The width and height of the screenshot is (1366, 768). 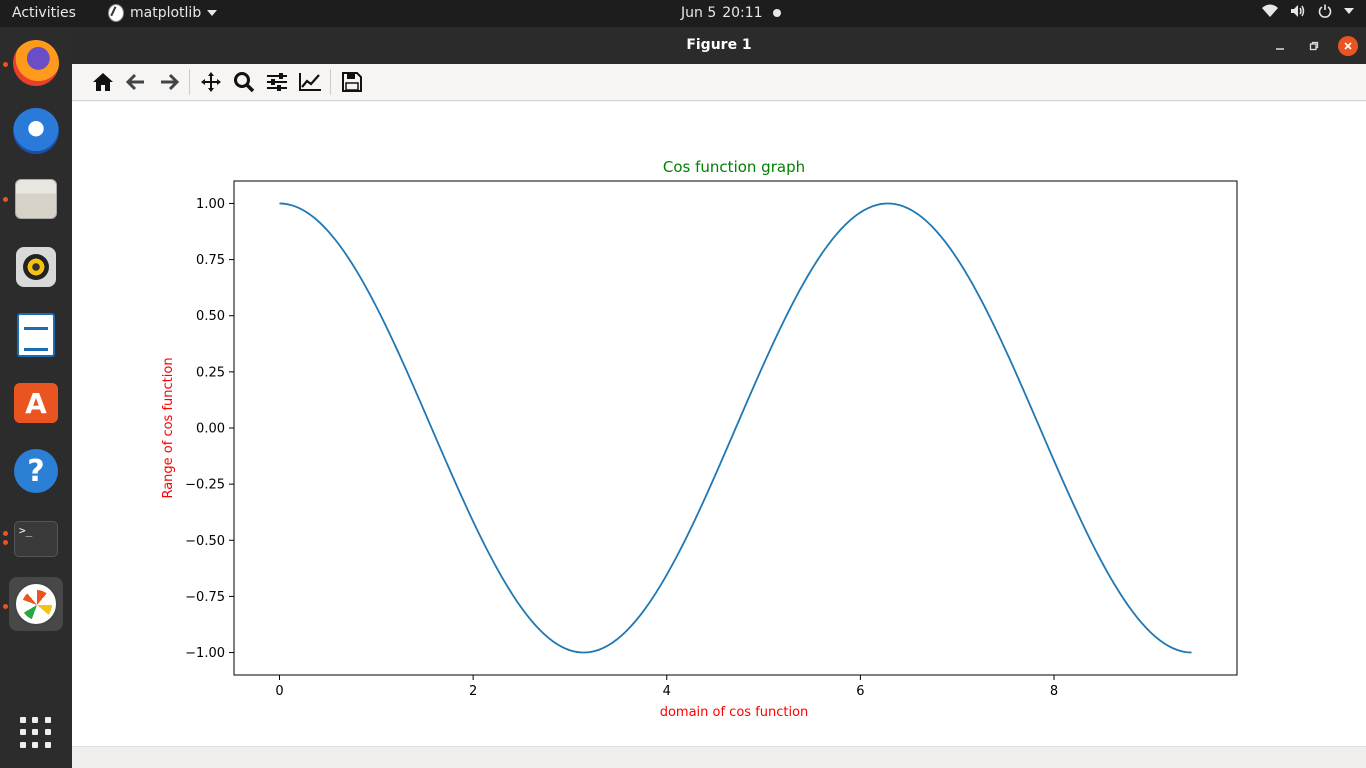 What do you see at coordinates (210, 260) in the screenshot?
I see `y-tick-label: 0.75` at bounding box center [210, 260].